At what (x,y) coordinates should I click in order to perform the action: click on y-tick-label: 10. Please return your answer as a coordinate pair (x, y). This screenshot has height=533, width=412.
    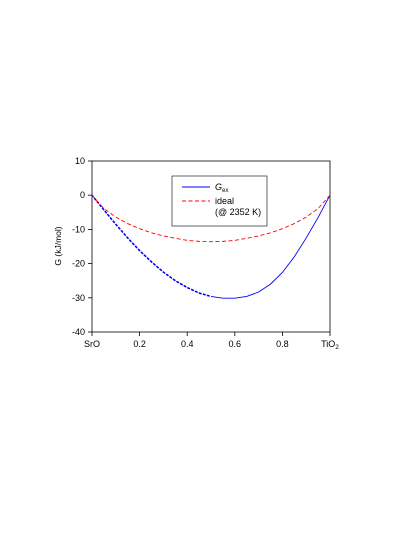
    Looking at the image, I should click on (80, 161).